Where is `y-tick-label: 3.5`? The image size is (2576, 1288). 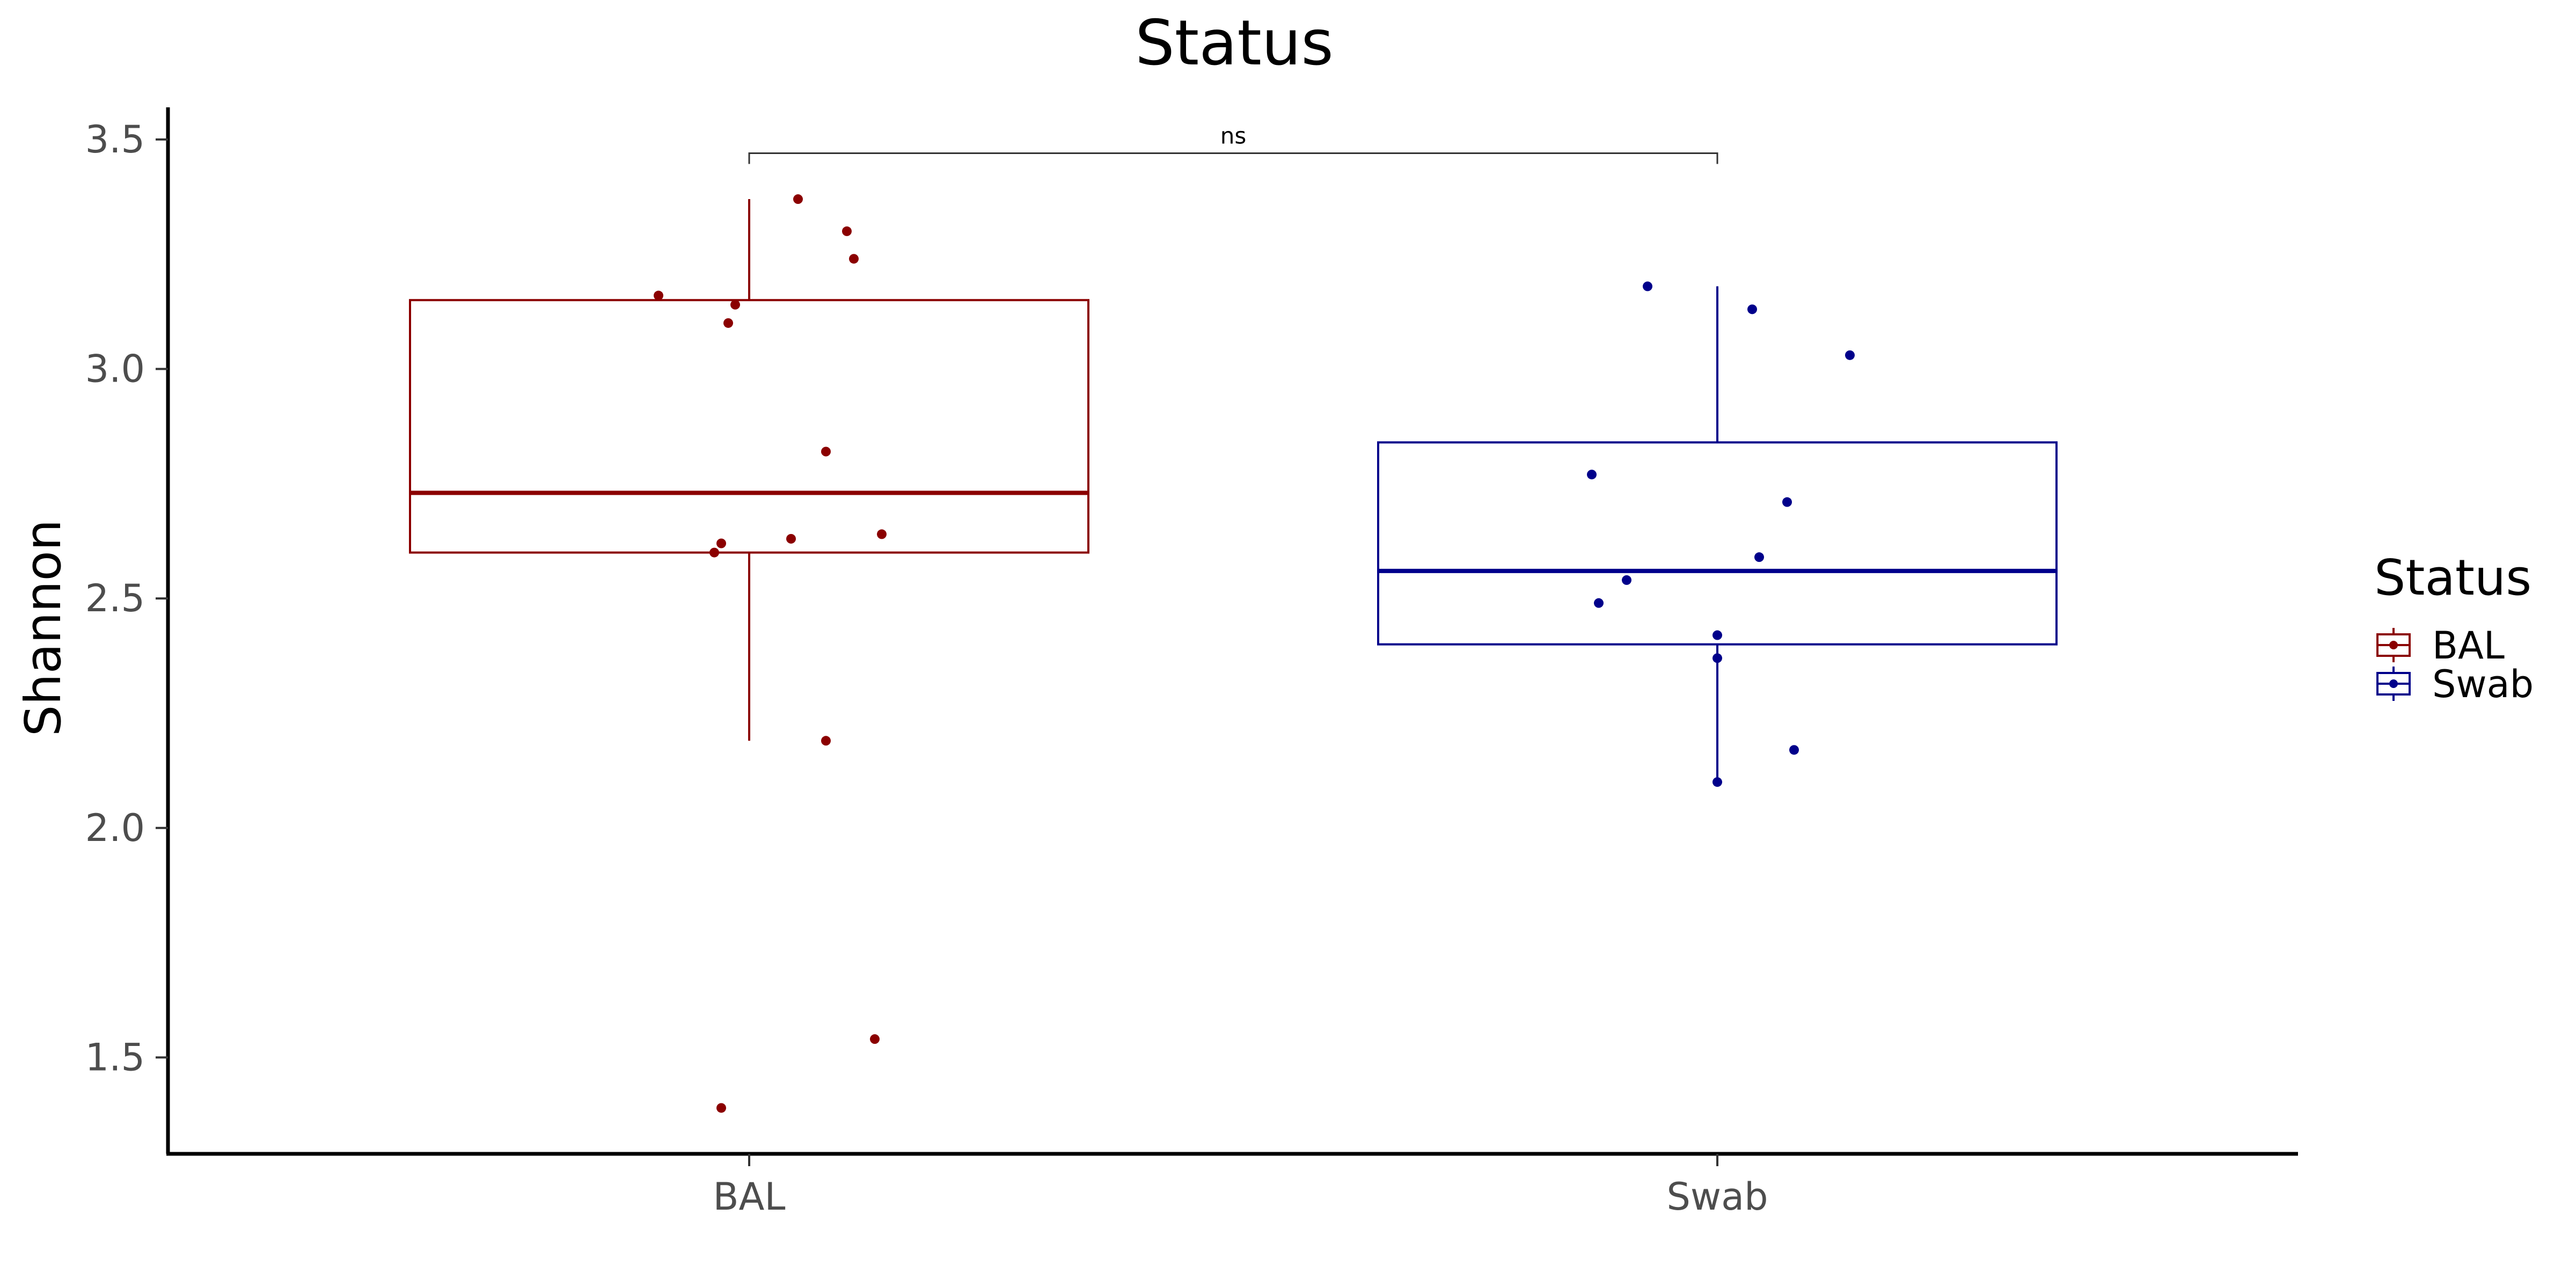 y-tick-label: 3.5 is located at coordinates (115, 140).